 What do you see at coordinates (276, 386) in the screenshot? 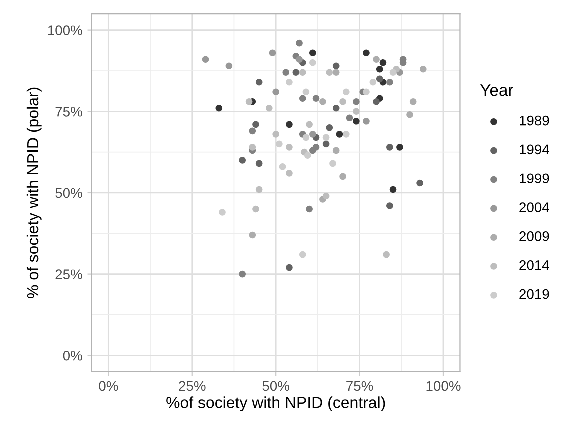
I see `x-tick-label: 50%` at bounding box center [276, 386].